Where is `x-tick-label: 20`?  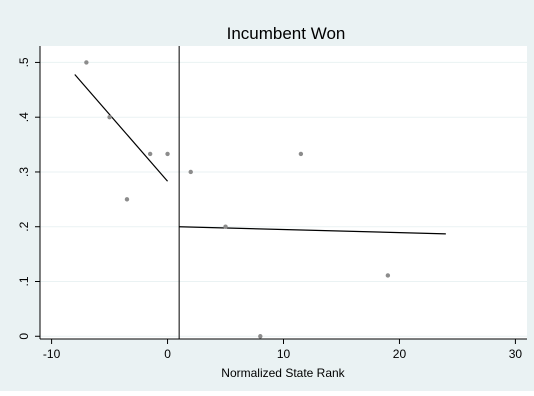
x-tick-label: 20 is located at coordinates (400, 354).